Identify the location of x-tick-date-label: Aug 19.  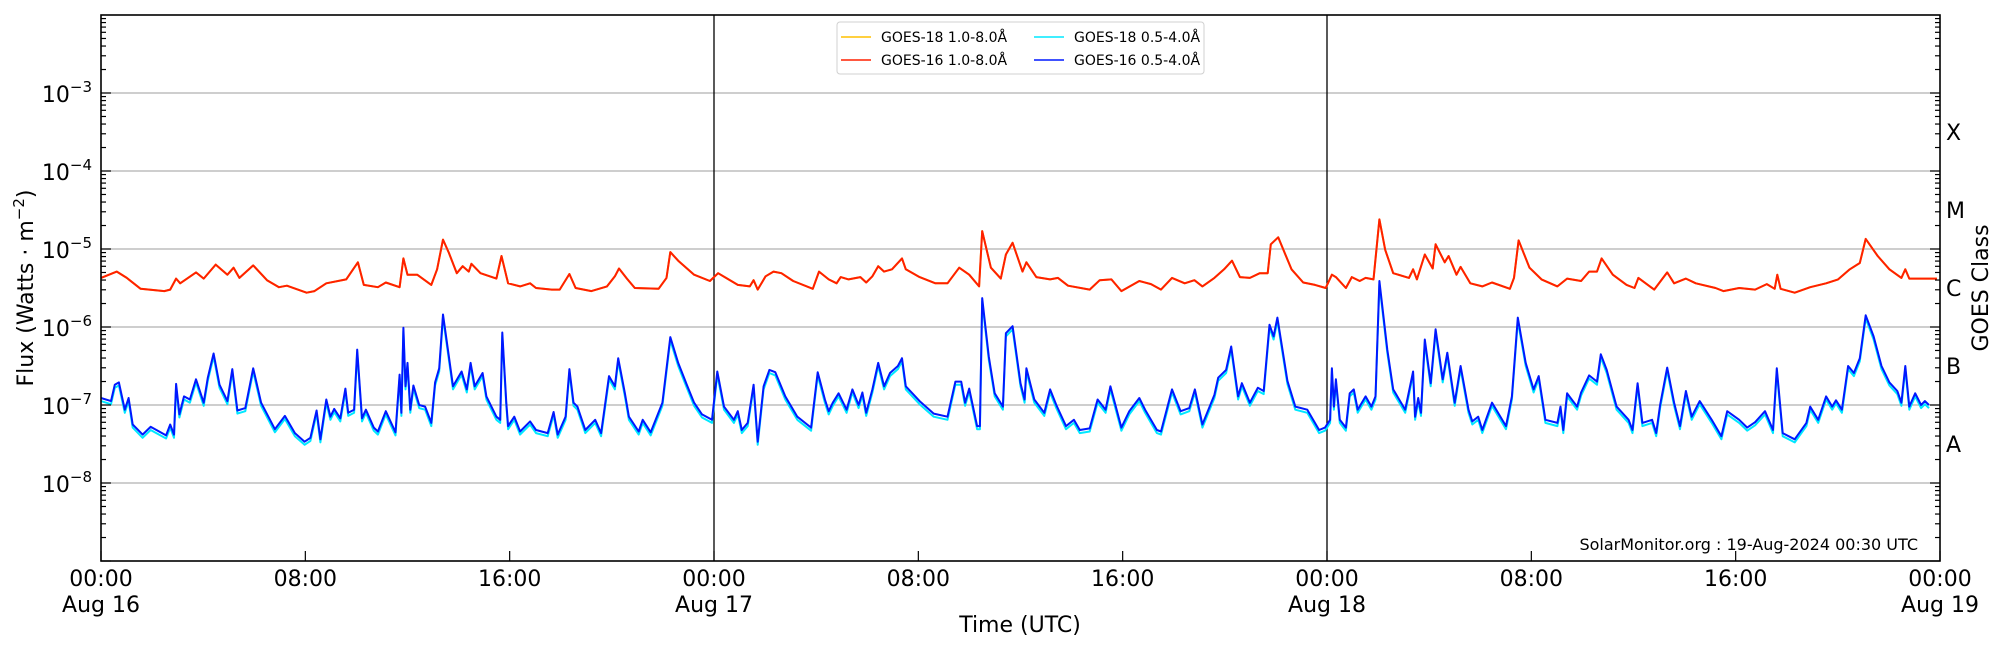
(1940, 605).